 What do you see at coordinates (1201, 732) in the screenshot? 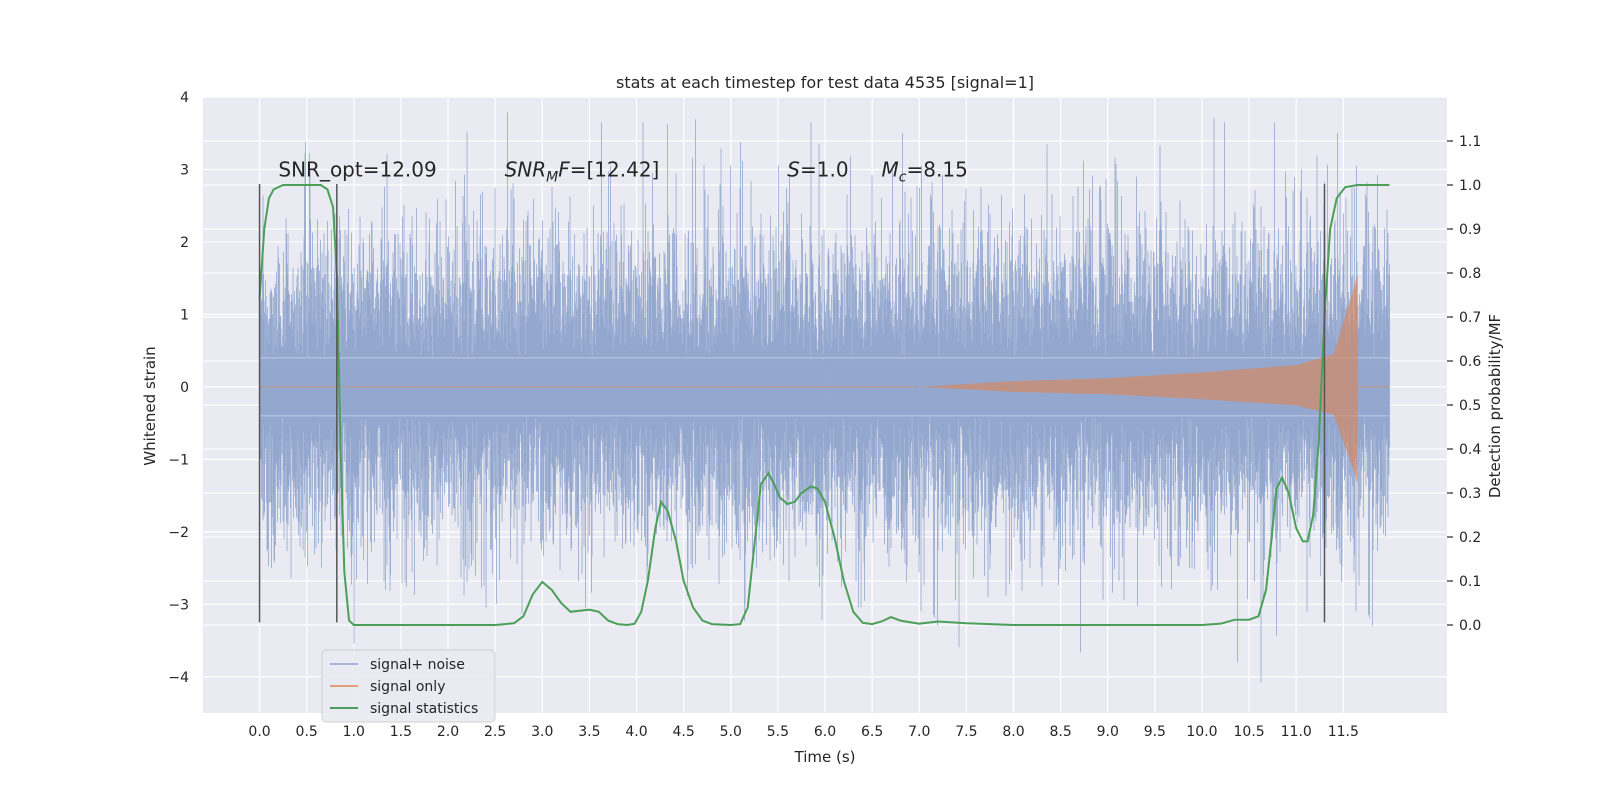
I see `x-tick-label: 10.0` at bounding box center [1201, 732].